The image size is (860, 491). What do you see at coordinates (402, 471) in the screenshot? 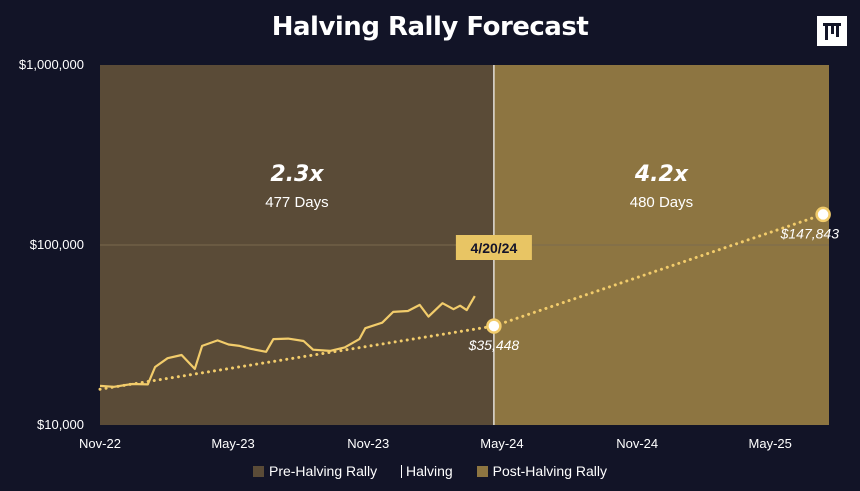
I see `legend-marker-halving` at bounding box center [402, 471].